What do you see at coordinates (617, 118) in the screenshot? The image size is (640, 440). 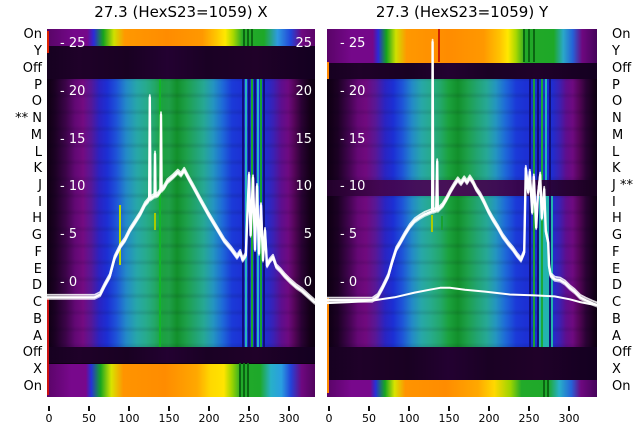 I see `row-label-right-n: N` at bounding box center [617, 118].